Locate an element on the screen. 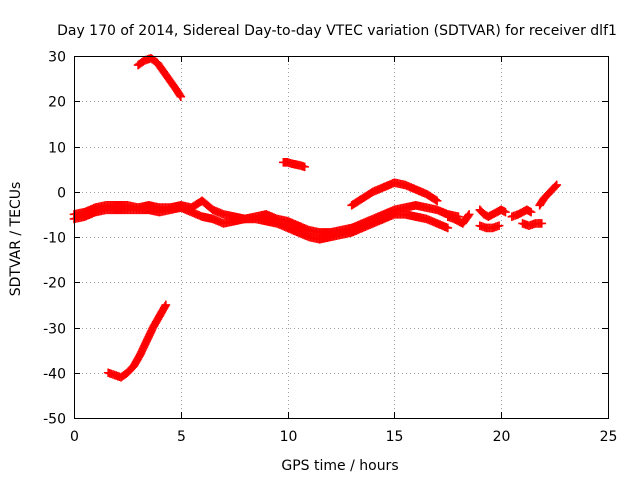 The height and width of the screenshot is (480, 640). series-tail-cluster-e is located at coordinates (532, 224).